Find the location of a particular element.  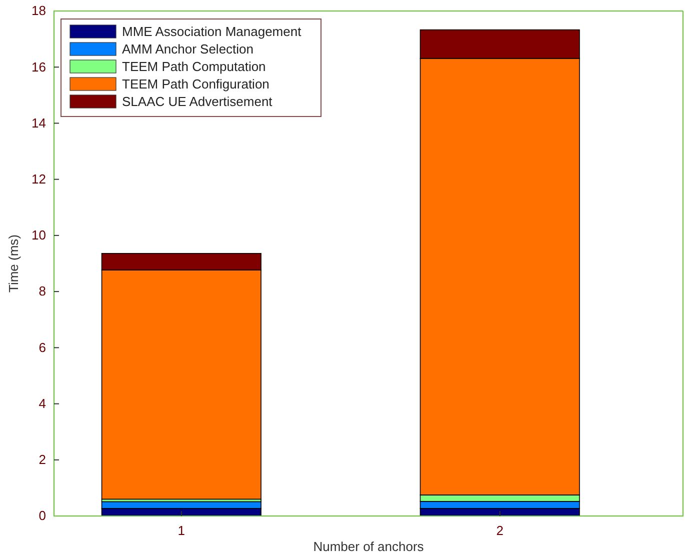

y-tick-label: 4 is located at coordinates (42, 403).